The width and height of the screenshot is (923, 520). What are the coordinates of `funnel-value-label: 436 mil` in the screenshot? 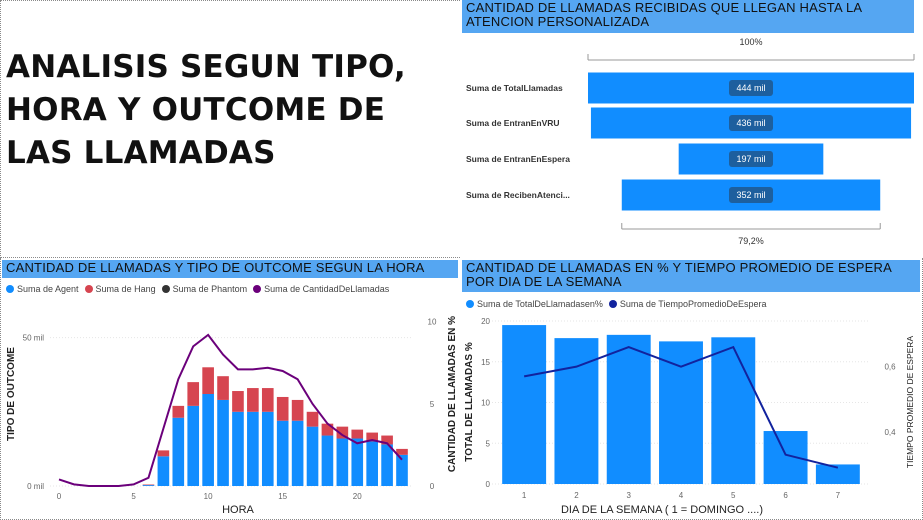 It's located at (750, 123).